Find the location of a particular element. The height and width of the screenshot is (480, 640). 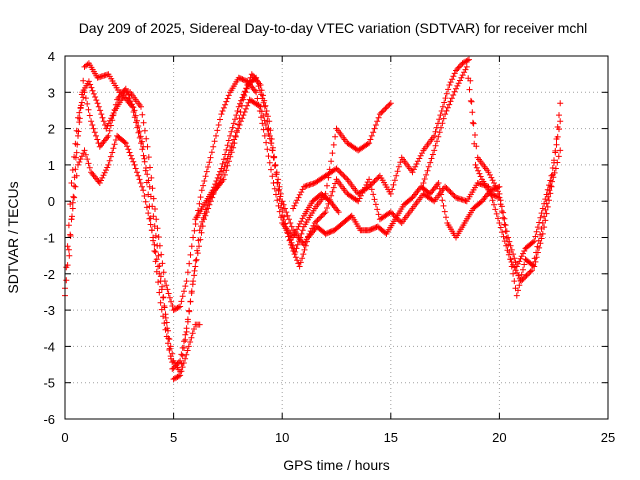

y-tick-label: 0 is located at coordinates (51, 201).